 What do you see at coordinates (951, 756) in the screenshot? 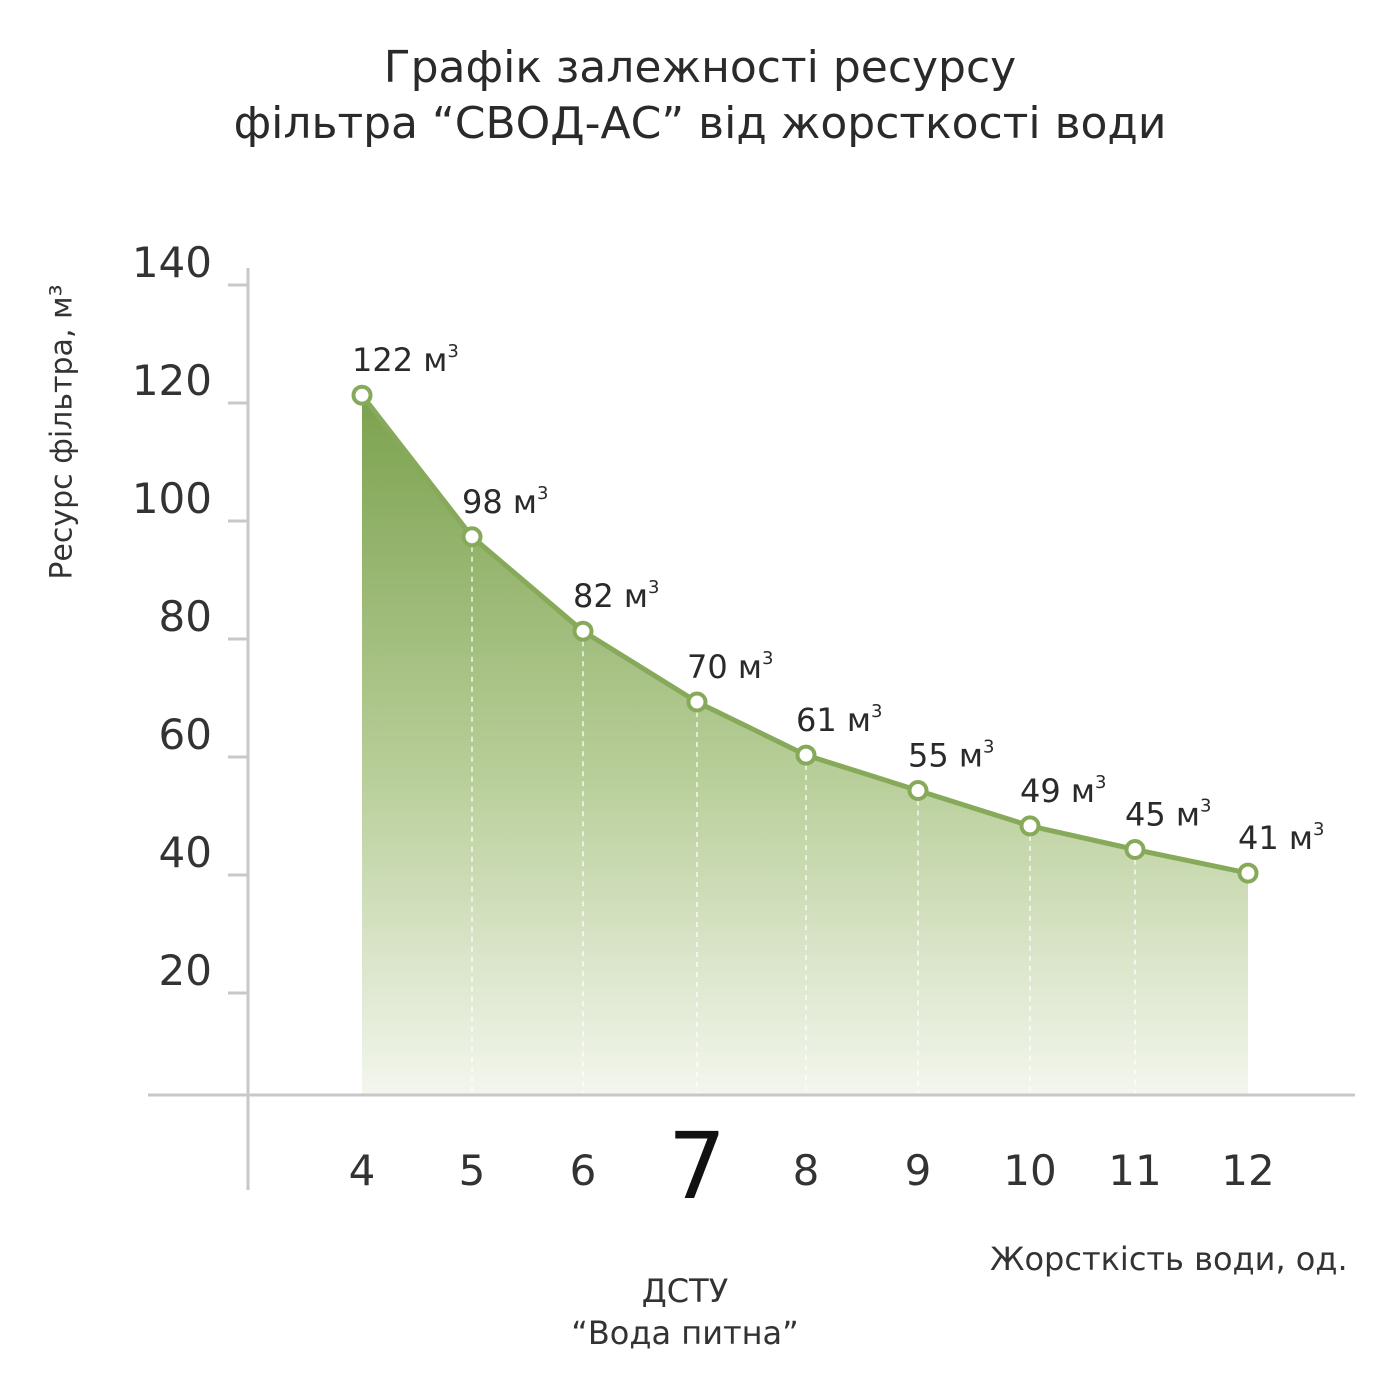
I see `data-label: 55 м3` at bounding box center [951, 756].